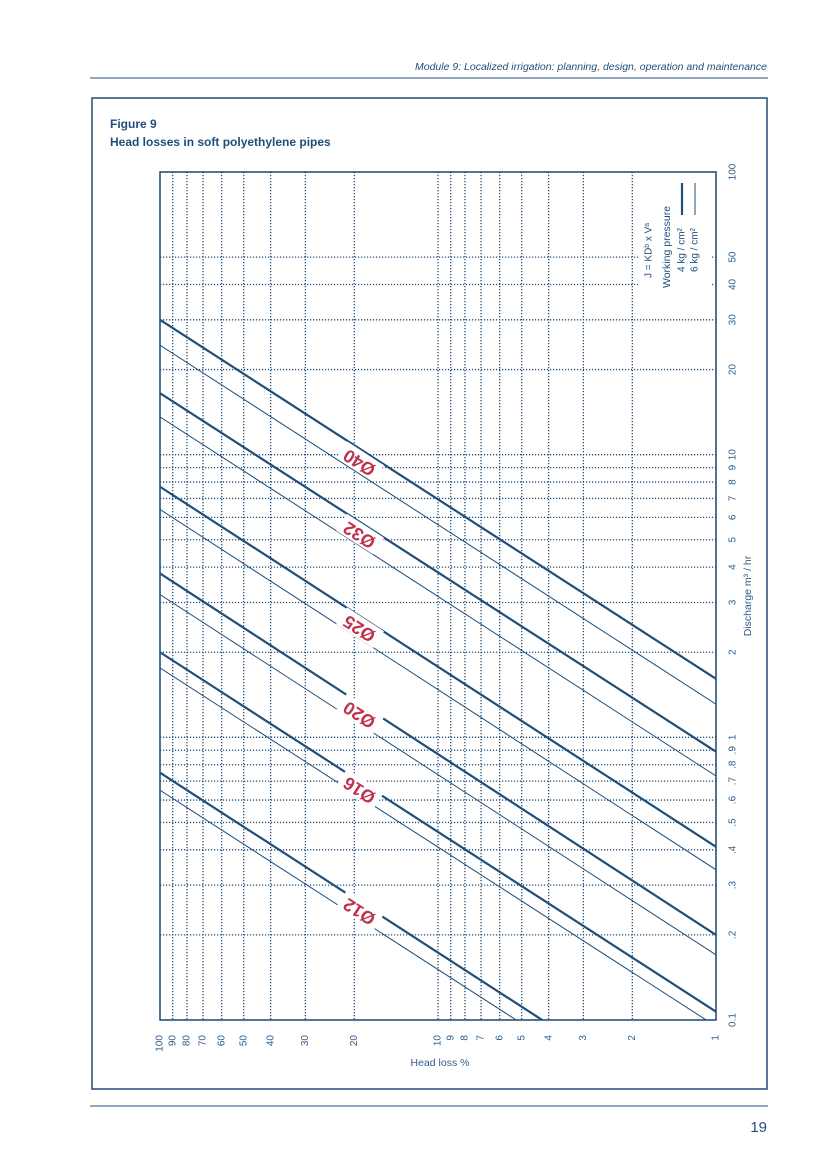 The image size is (826, 1168). What do you see at coordinates (733, 750) in the screenshot?
I see `y-tick-label: .9` at bounding box center [733, 750].